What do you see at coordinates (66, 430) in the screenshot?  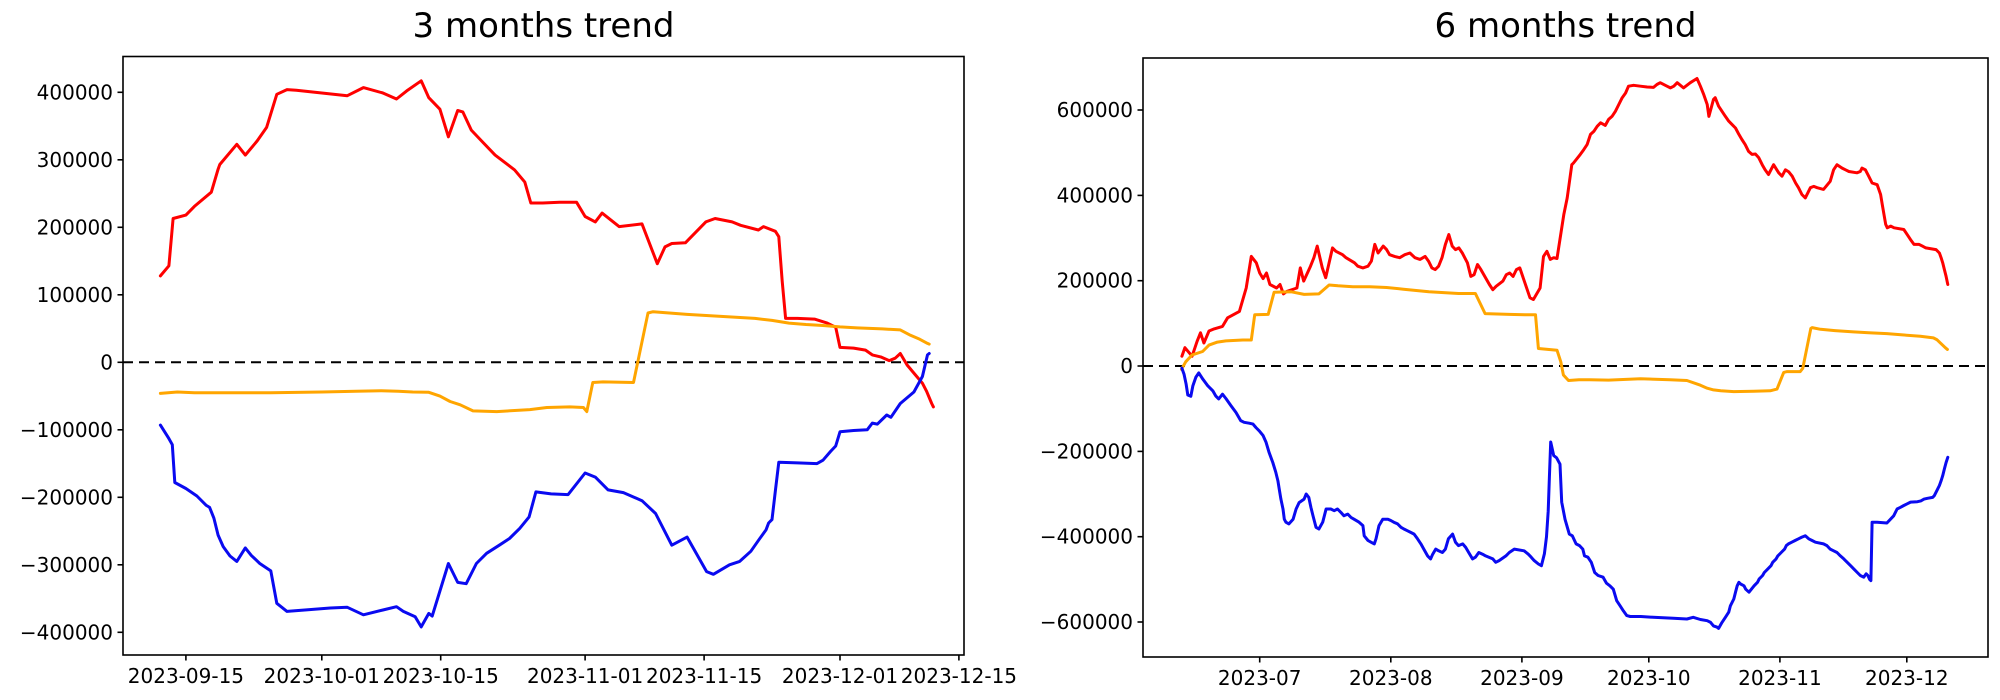 I see `y-tick-label: −100000` at bounding box center [66, 430].